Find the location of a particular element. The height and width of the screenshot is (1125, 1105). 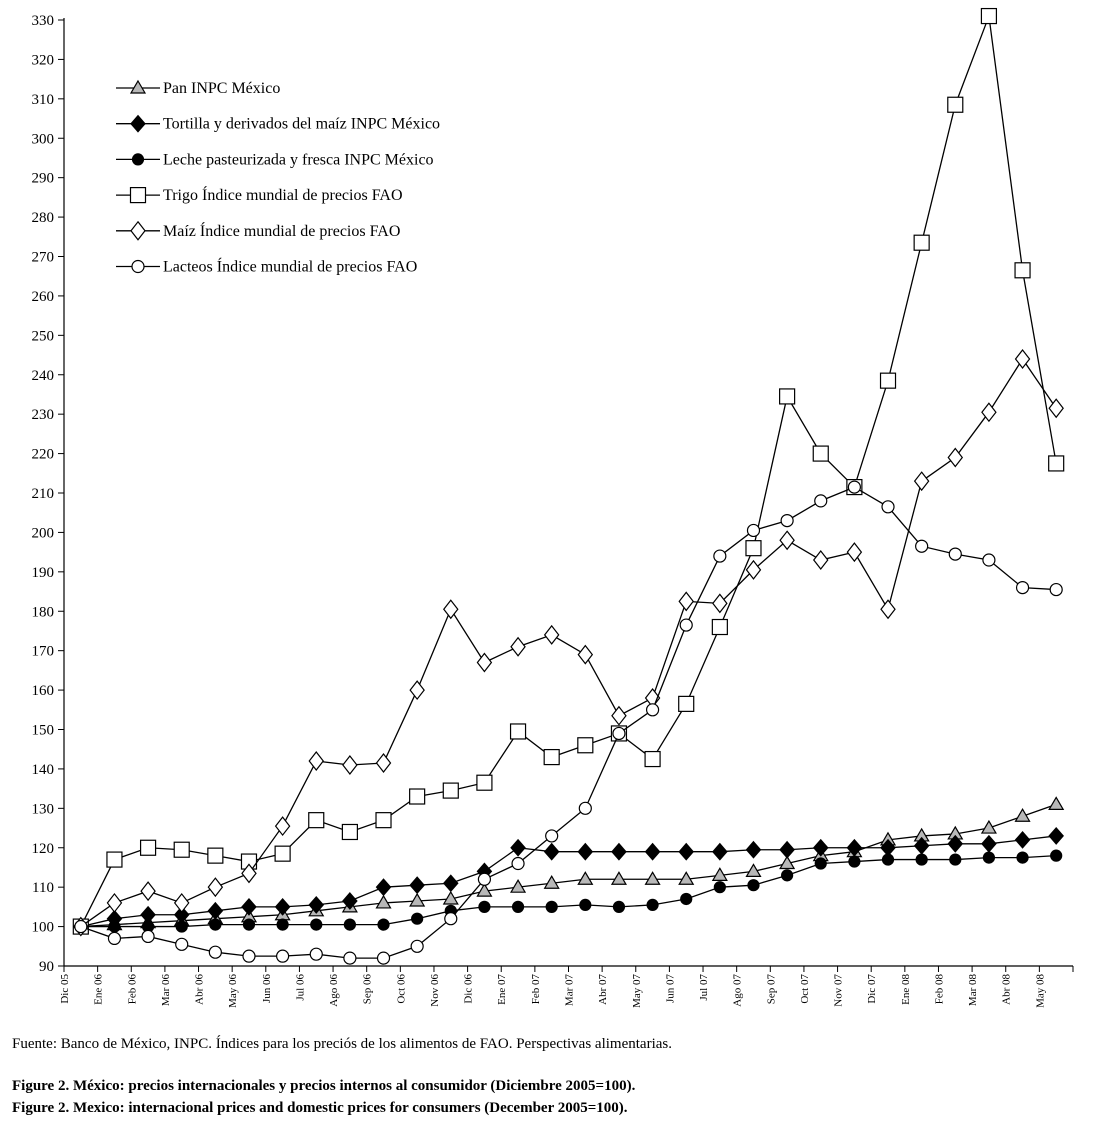

x-tick-label: Sep 07 is located at coordinates (771, 989).